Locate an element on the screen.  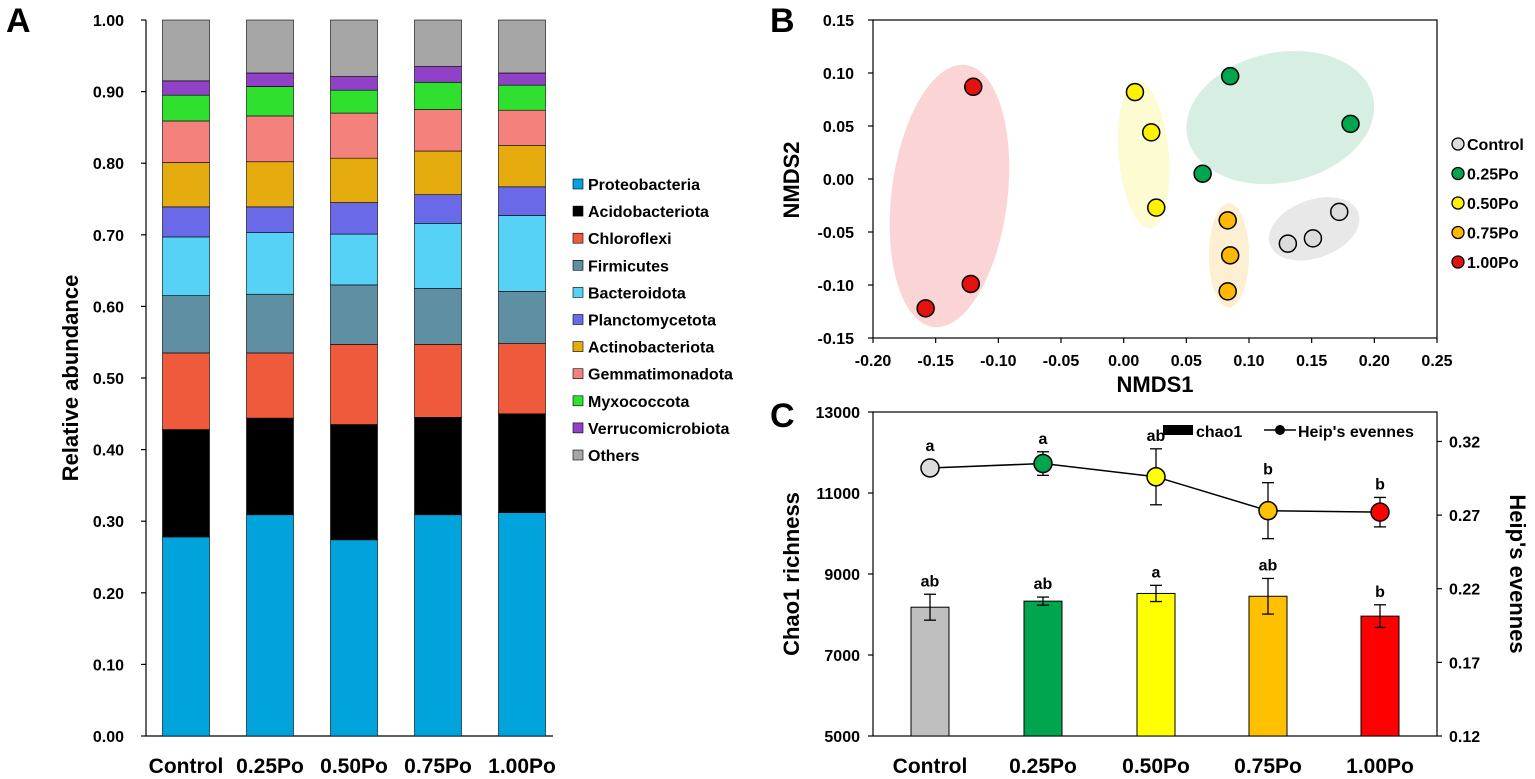
panel-c-y2label: Heip's evennes is located at coordinates (1517, 573).